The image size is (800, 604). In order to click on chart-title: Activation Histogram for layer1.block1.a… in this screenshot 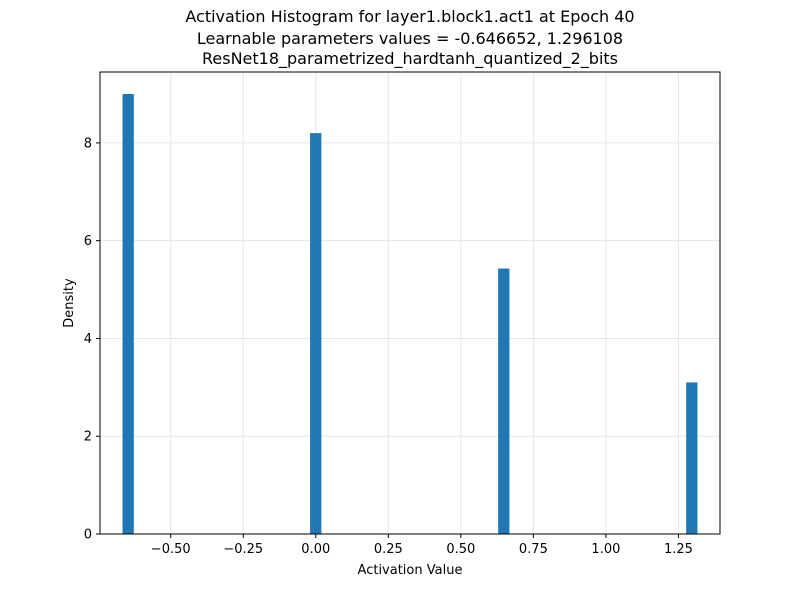, I will do `click(409, 38)`.